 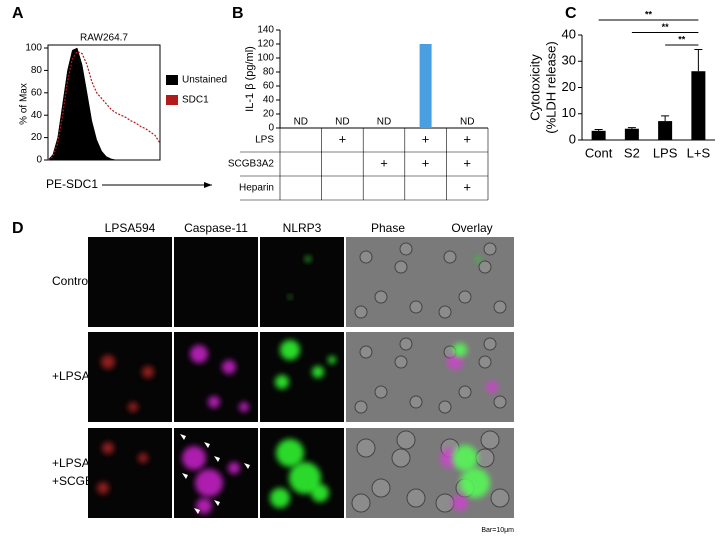 I want to click on y-tick-label: 10, so click(x=569, y=112).